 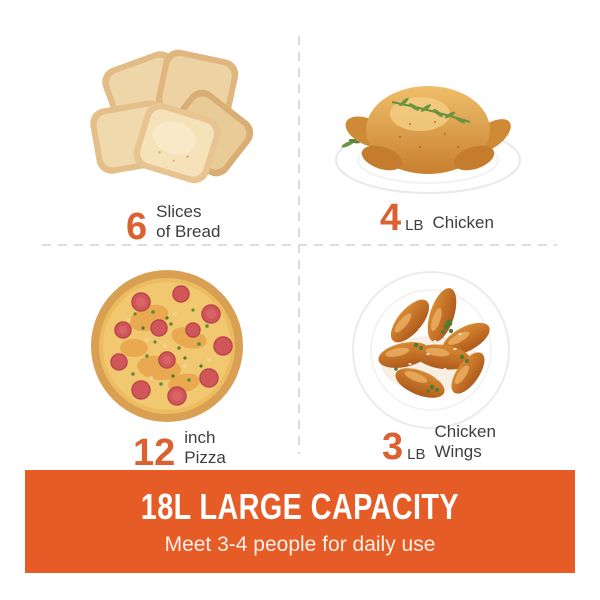 What do you see at coordinates (172, 116) in the screenshot?
I see `bread-slices-image` at bounding box center [172, 116].